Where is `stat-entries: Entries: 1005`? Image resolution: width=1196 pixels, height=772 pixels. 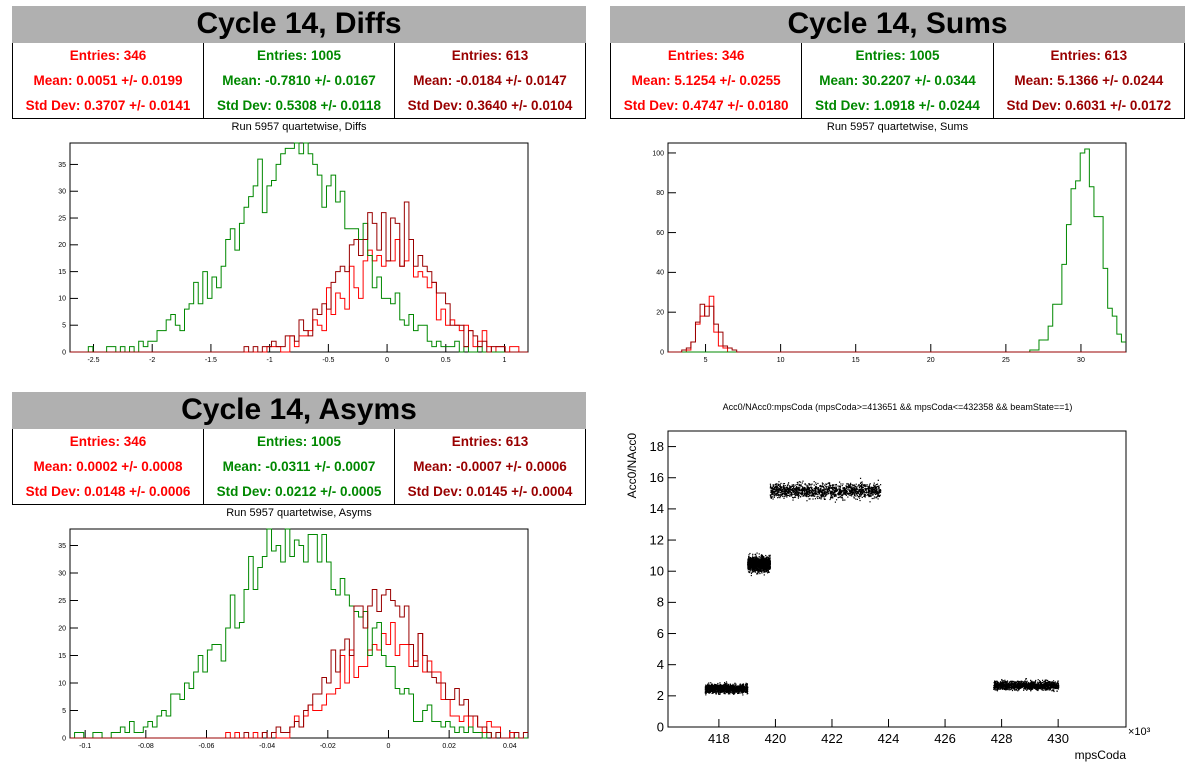
stat-entries: Entries: 1005 is located at coordinates (897, 55).